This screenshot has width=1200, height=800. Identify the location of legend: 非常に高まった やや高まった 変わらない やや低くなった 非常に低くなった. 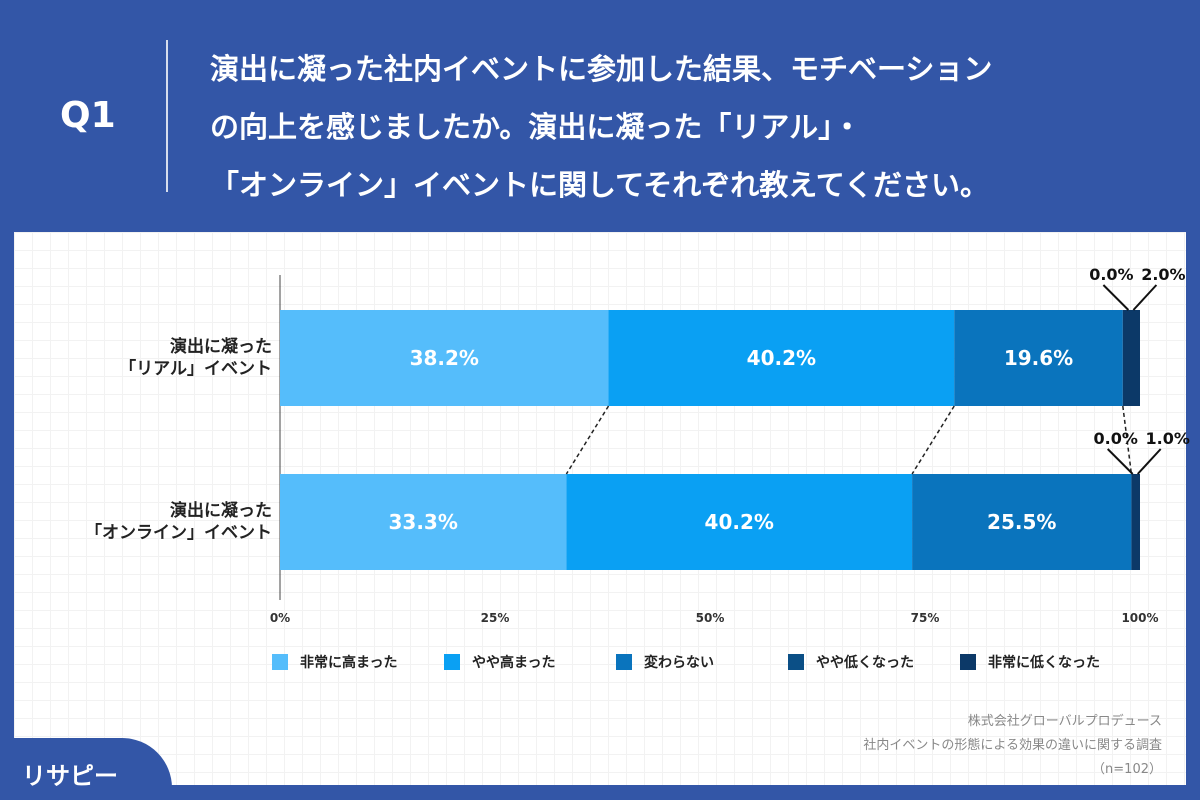
(702, 662).